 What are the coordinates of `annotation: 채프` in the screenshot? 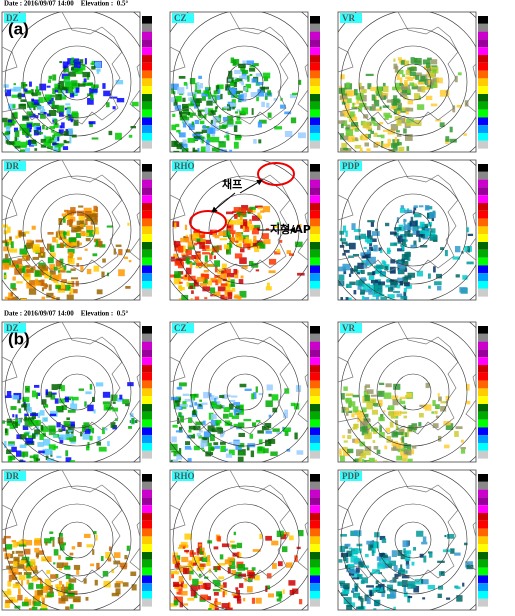 It's located at (232, 184).